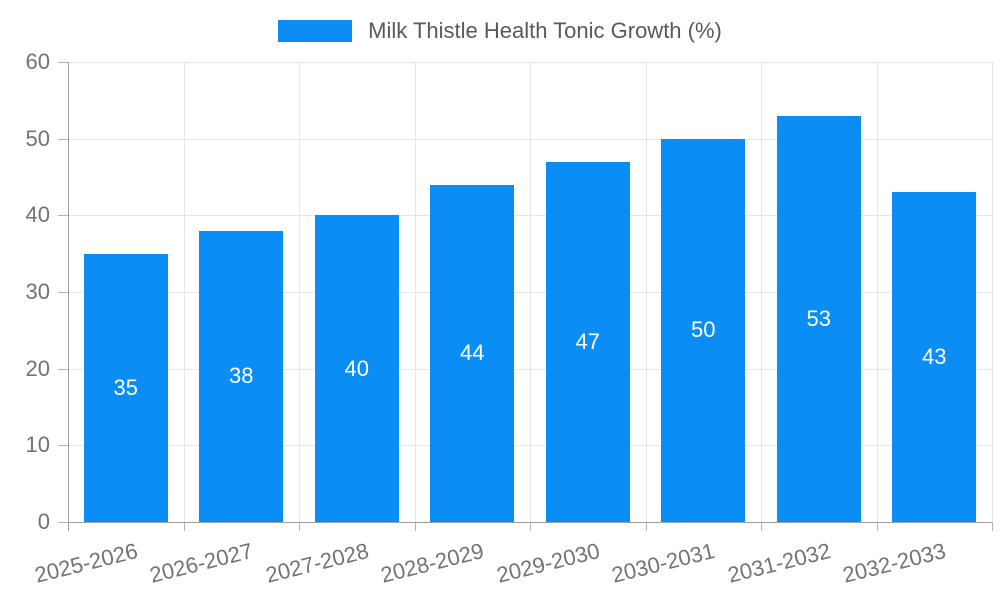  I want to click on y-tick-label: 20, so click(37, 368).